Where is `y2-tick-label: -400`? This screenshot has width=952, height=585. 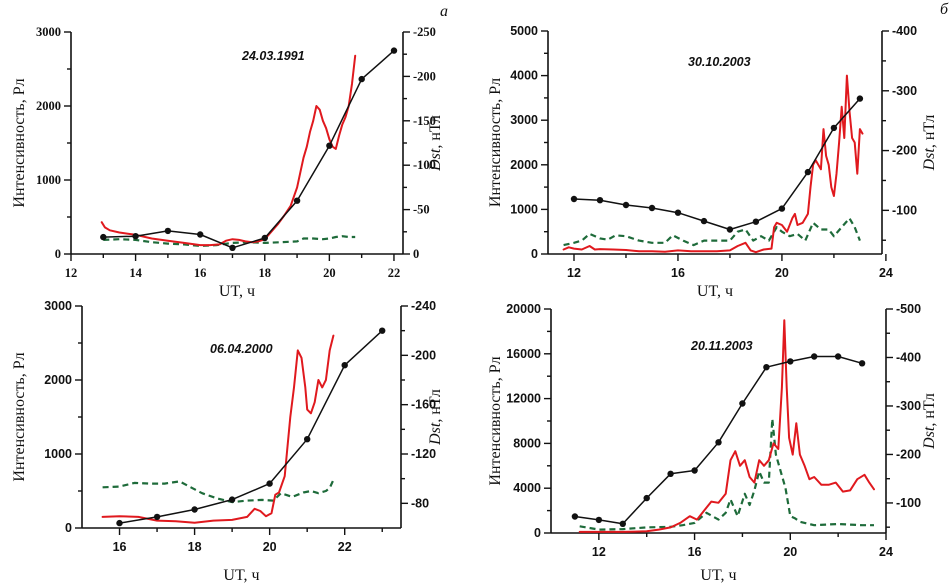 y2-tick-label: -400 is located at coordinates (908, 357).